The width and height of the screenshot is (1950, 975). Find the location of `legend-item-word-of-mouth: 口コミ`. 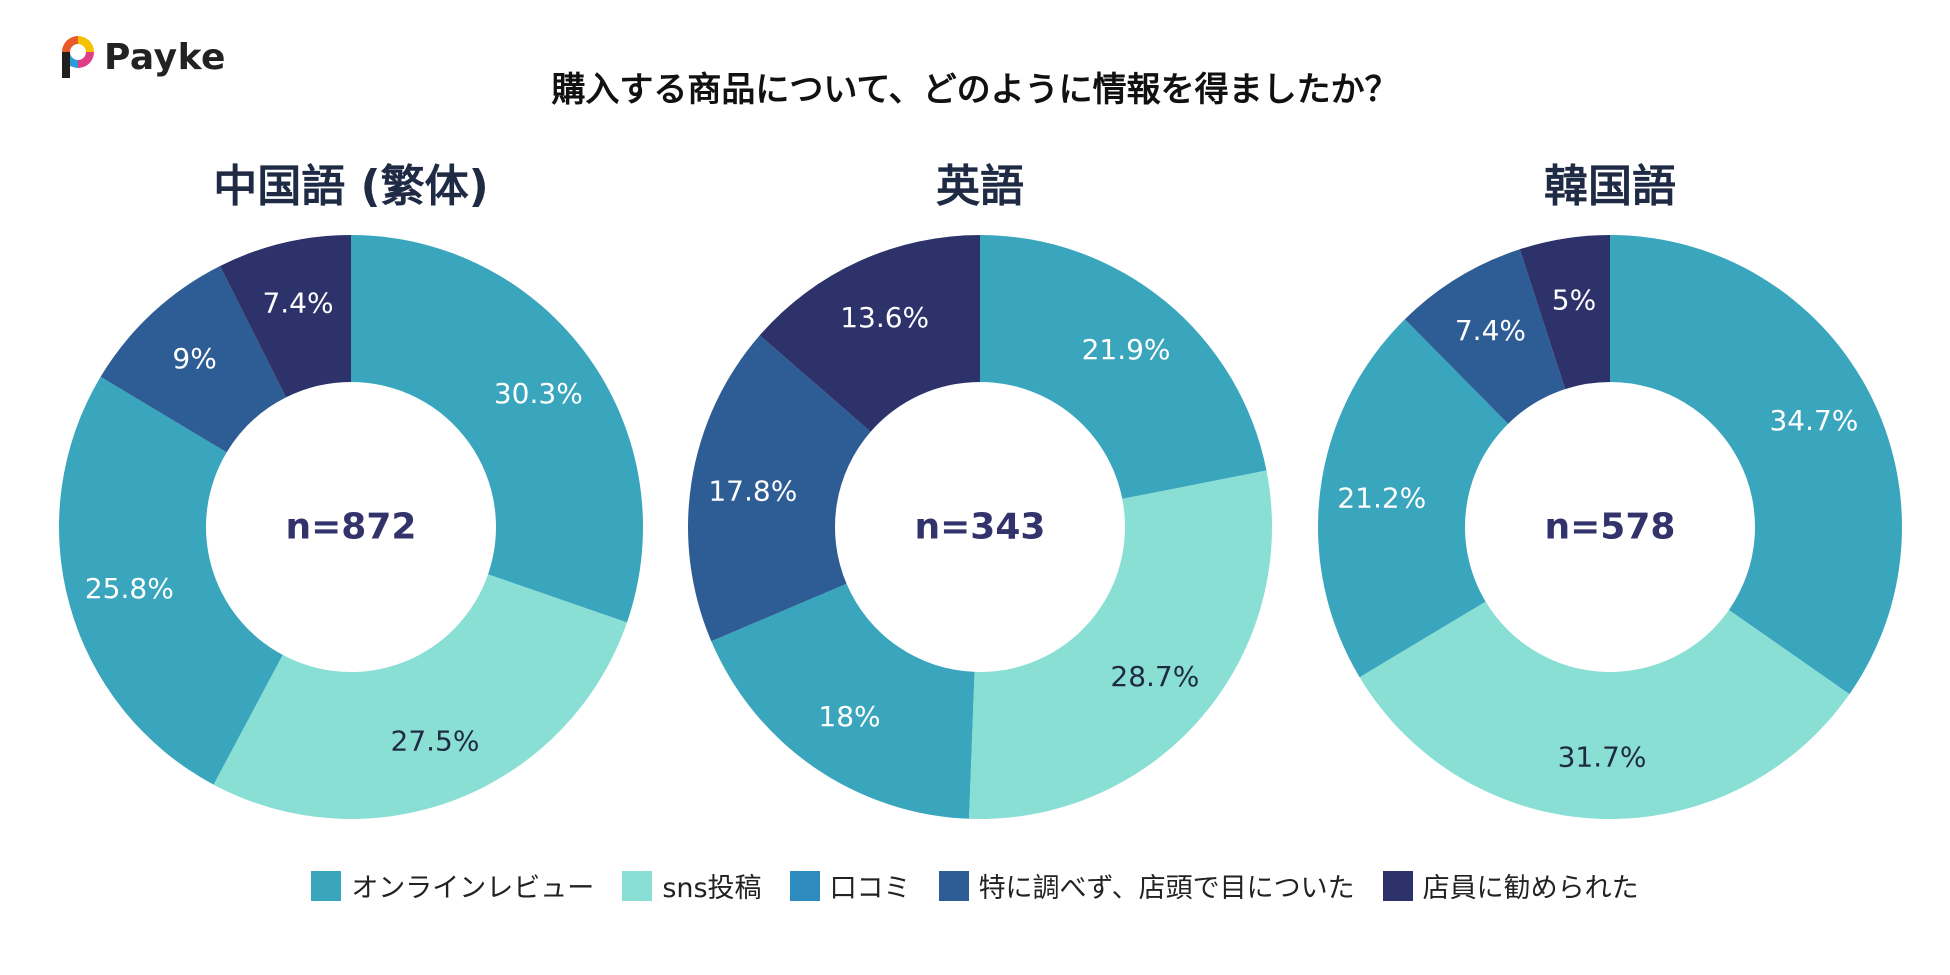

legend-item-word-of-mouth: 口コミ is located at coordinates (850, 885).